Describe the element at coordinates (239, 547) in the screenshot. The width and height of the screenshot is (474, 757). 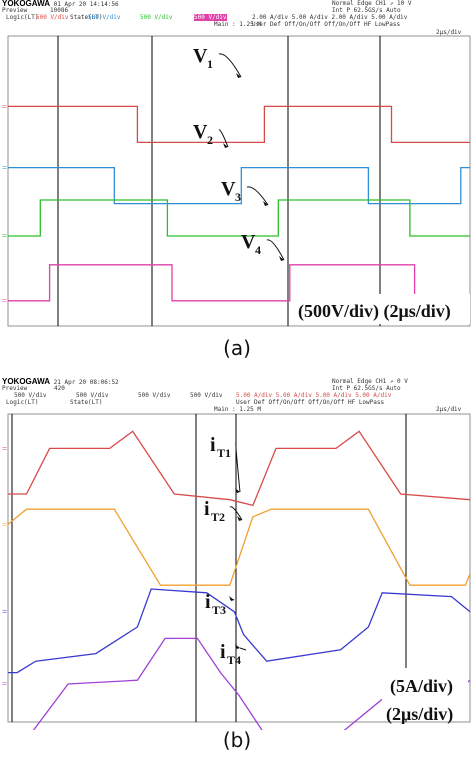
I see `trace-it2` at that location.